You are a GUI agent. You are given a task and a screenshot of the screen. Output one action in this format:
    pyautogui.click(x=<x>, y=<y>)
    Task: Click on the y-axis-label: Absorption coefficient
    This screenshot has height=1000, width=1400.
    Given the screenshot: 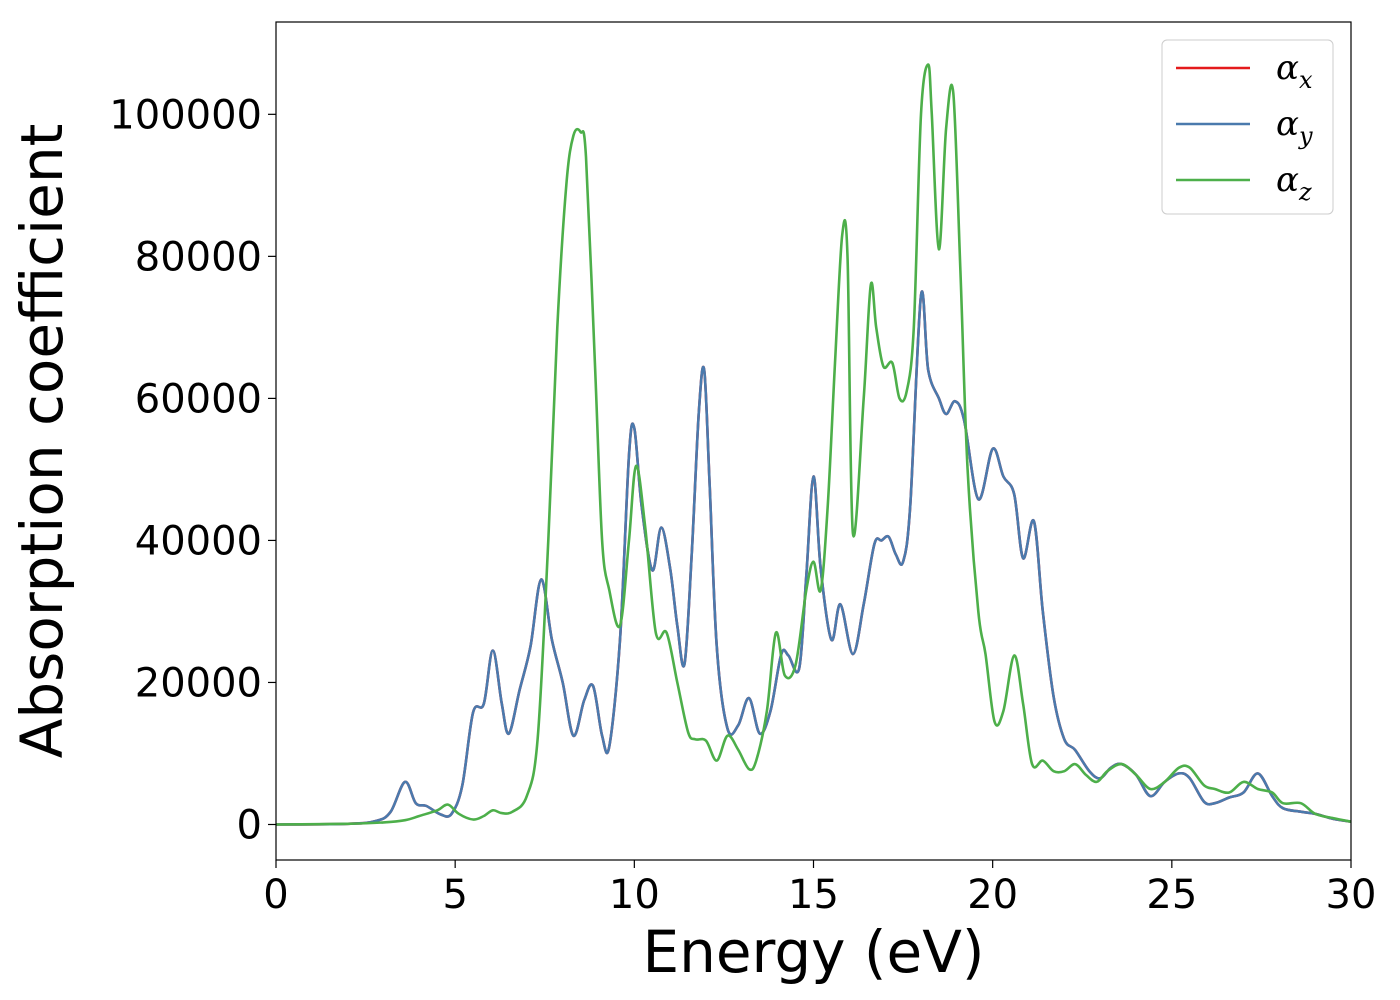 What is the action you would take?
    pyautogui.click(x=42, y=441)
    